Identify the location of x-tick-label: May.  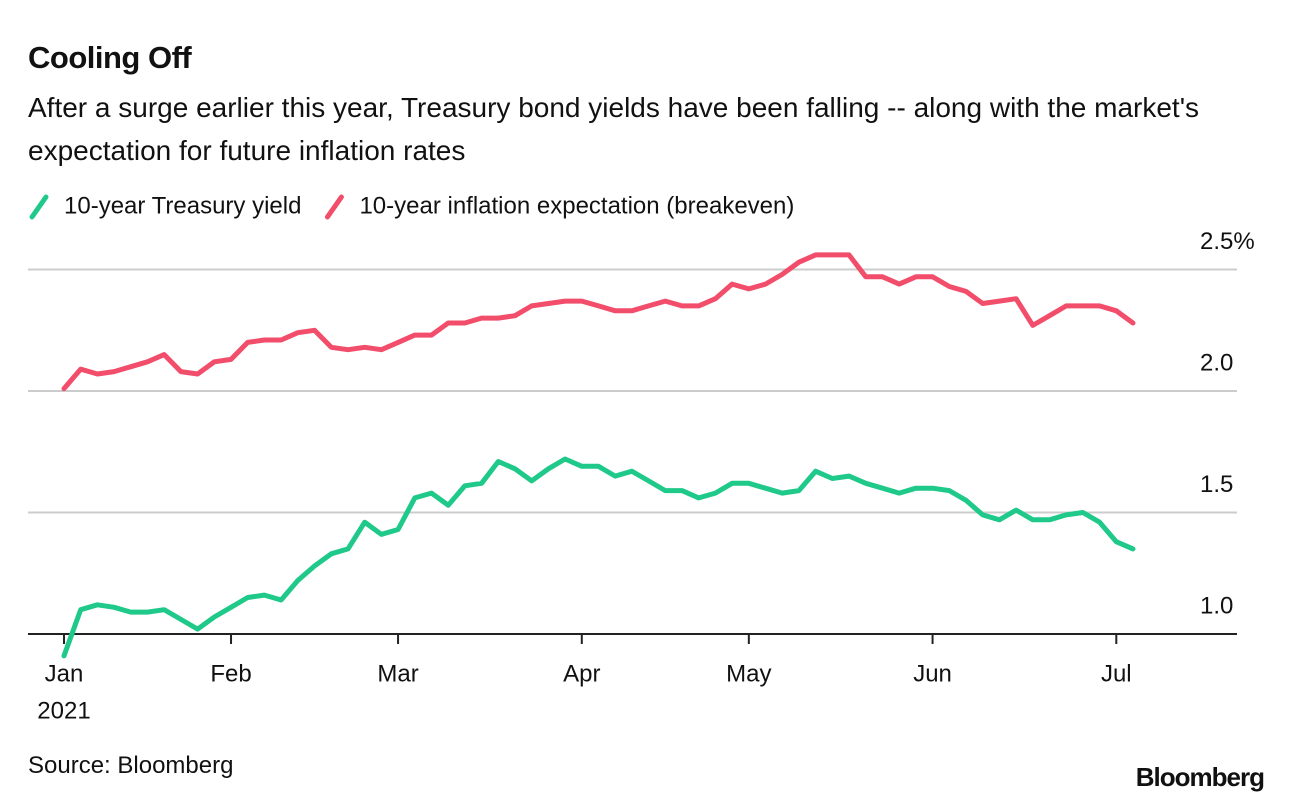
(748, 673).